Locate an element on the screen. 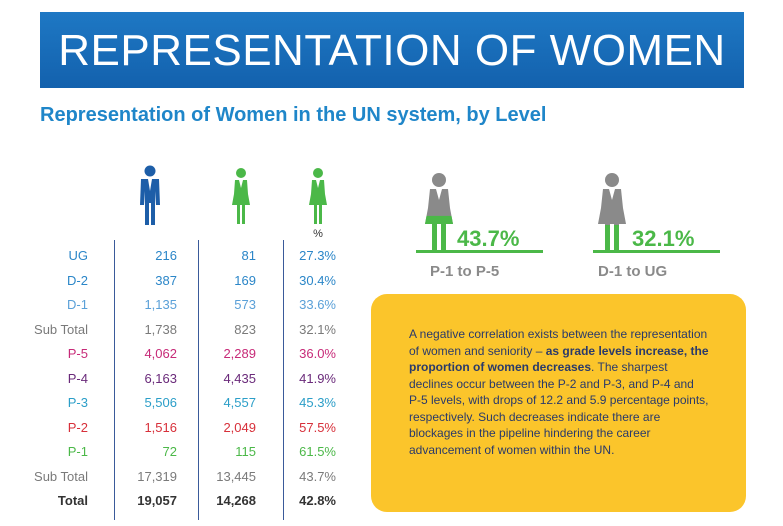 The width and height of the screenshot is (783, 526). percent-header: % is located at coordinates (318, 234).